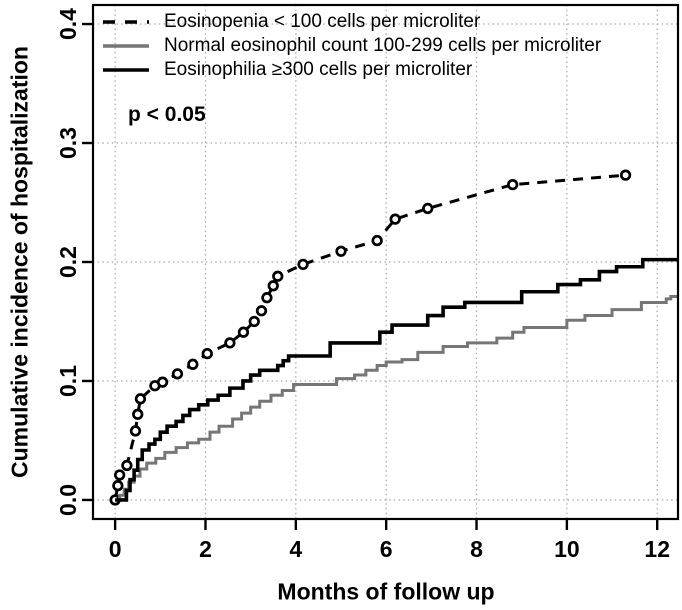 The height and width of the screenshot is (610, 682). Describe the element at coordinates (68, 500) in the screenshot. I see `y-axis-tick-label: 0.0` at that location.